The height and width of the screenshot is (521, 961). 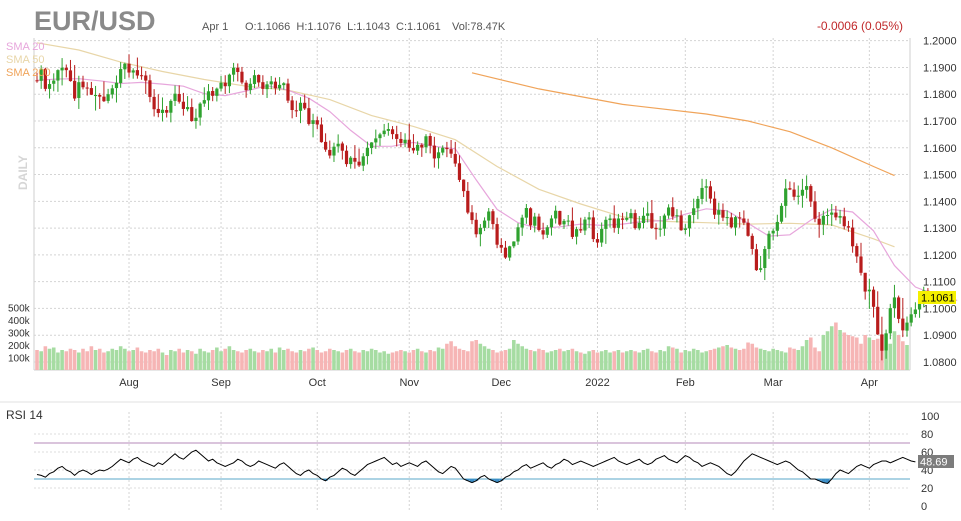 I want to click on time-tick-label: Feb, so click(x=685, y=383).